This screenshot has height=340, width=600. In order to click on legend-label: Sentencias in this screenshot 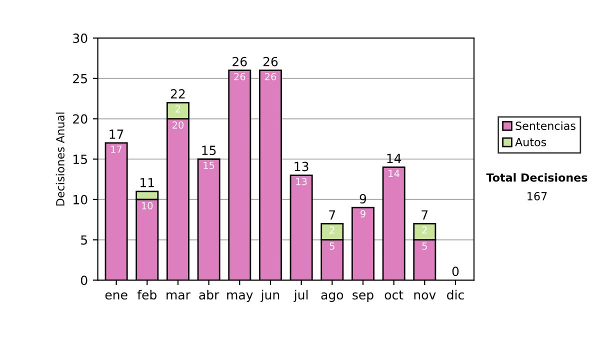, I will do `click(546, 125)`.